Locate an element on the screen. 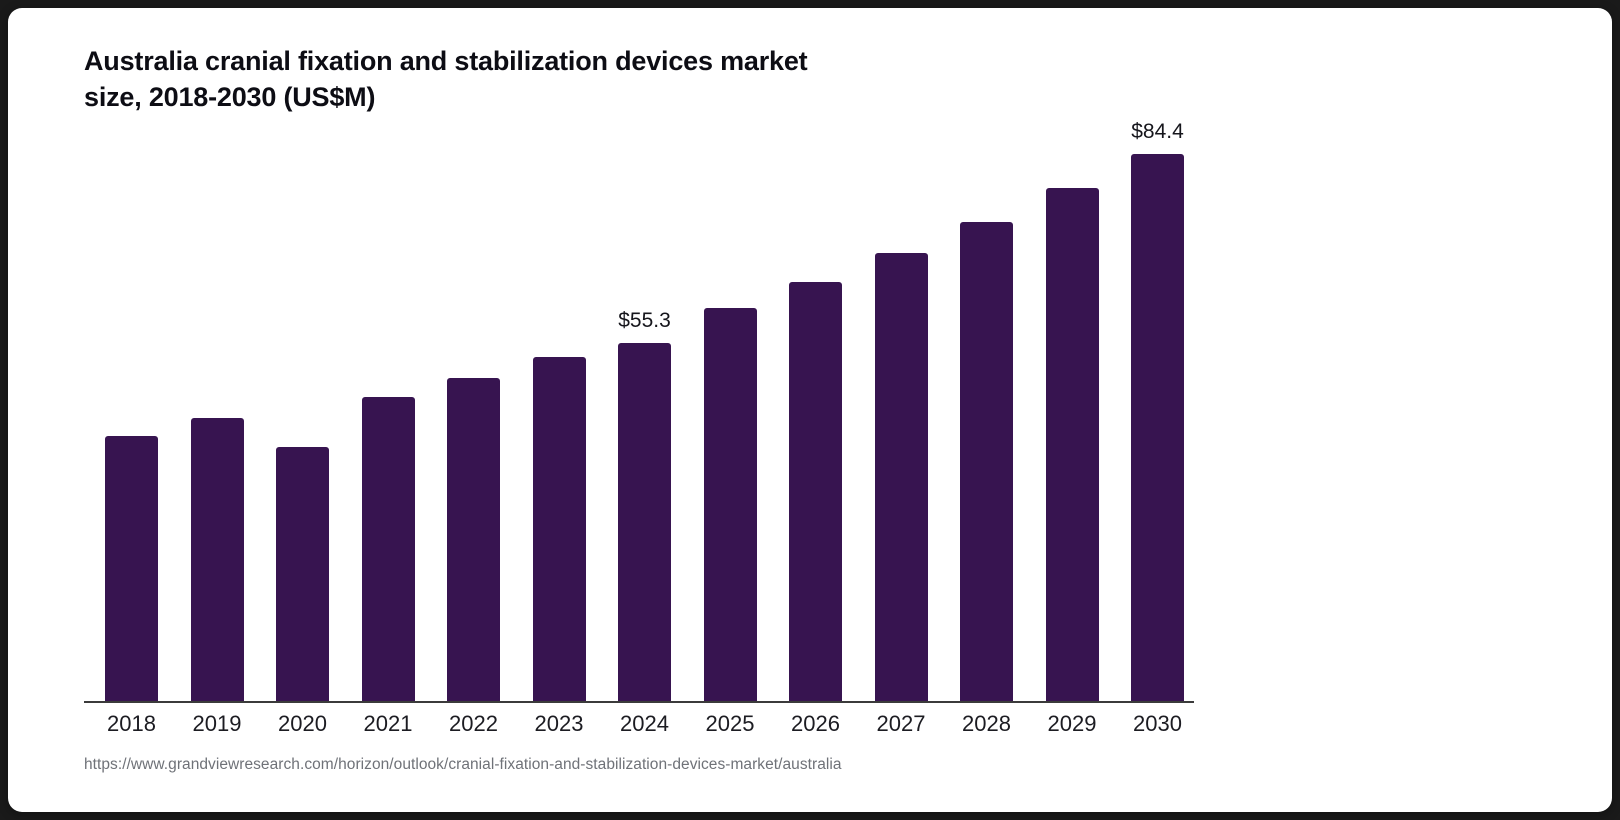 The width and height of the screenshot is (1620, 820). bar-2021 is located at coordinates (388, 549).